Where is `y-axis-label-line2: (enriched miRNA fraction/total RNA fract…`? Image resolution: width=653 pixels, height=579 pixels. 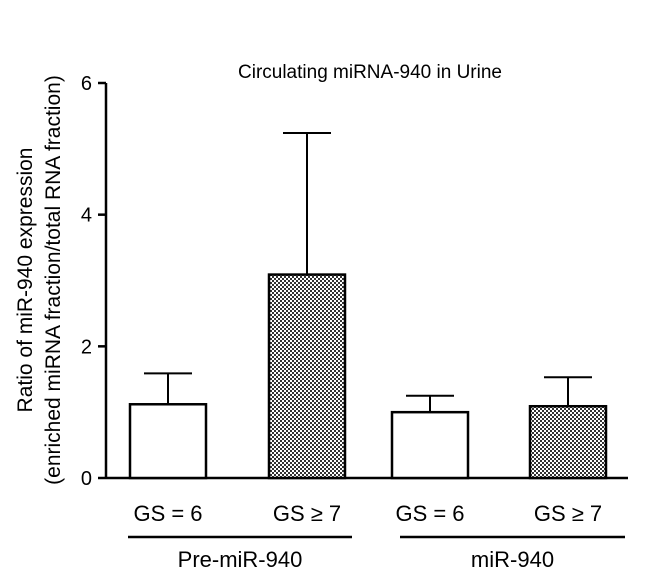 y-axis-label-line2: (enriched miRNA fraction/total RNA fract… is located at coordinates (53, 280).